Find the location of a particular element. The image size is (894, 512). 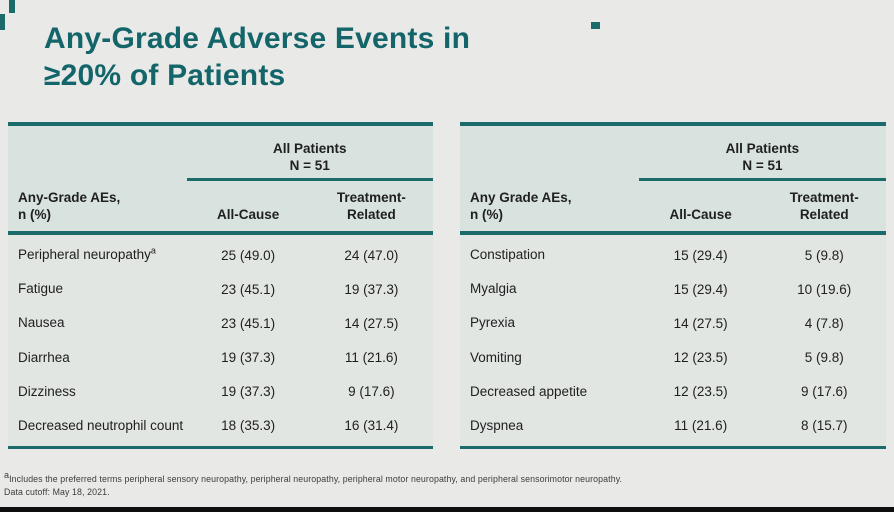

footnote-line2: Data cutoff: May 18, 2021. is located at coordinates (57, 492).